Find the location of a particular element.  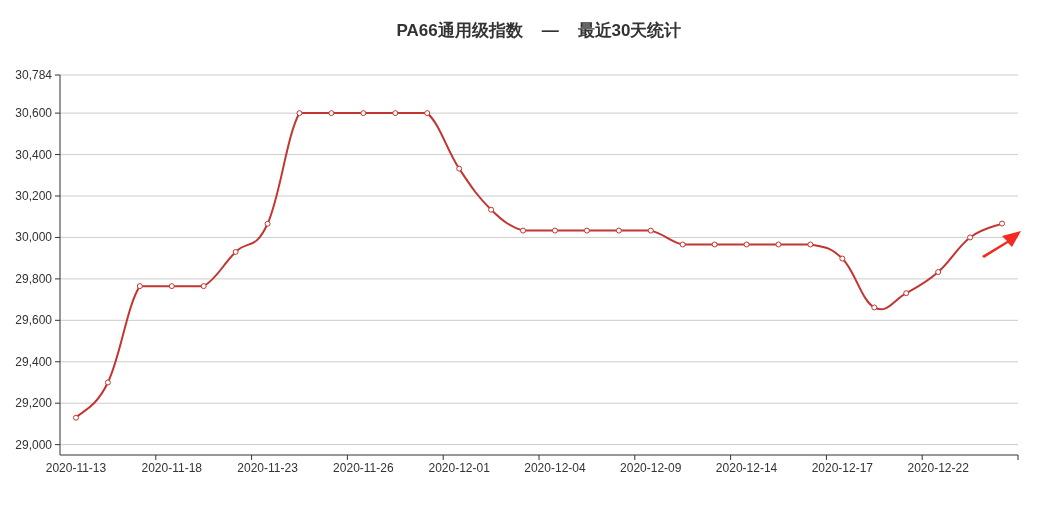

y-tick-label: 30,200 is located at coordinates (34, 196).